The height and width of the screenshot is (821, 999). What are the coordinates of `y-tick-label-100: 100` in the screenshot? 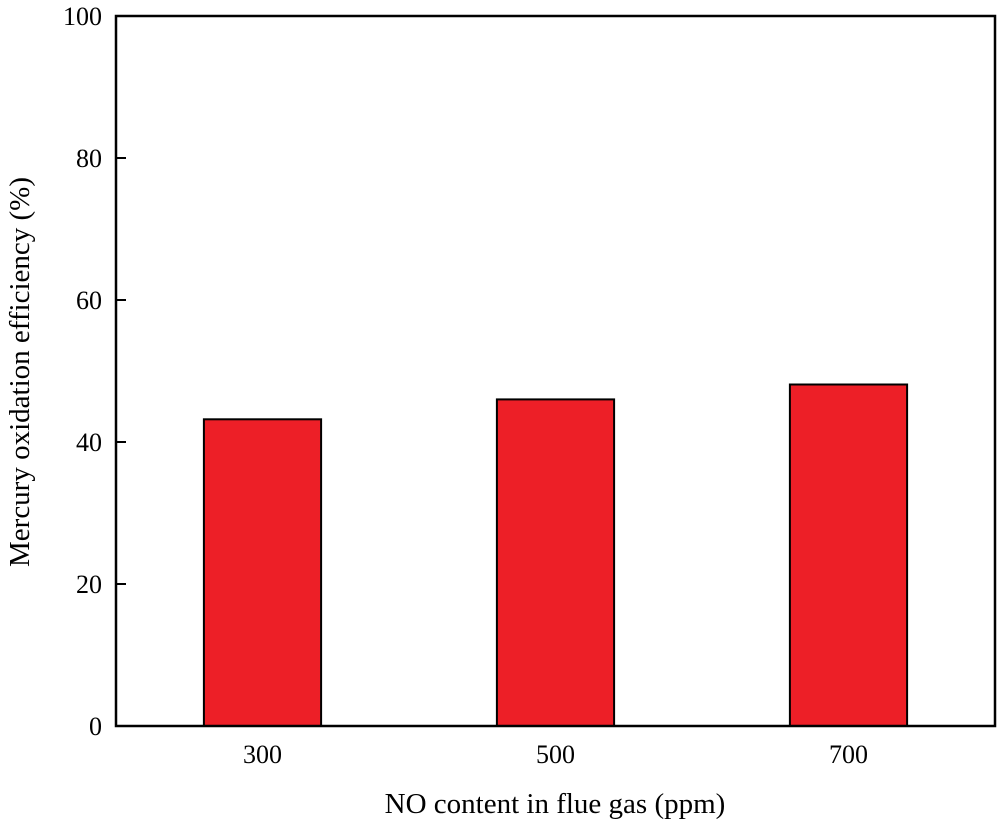 It's located at (82, 16).